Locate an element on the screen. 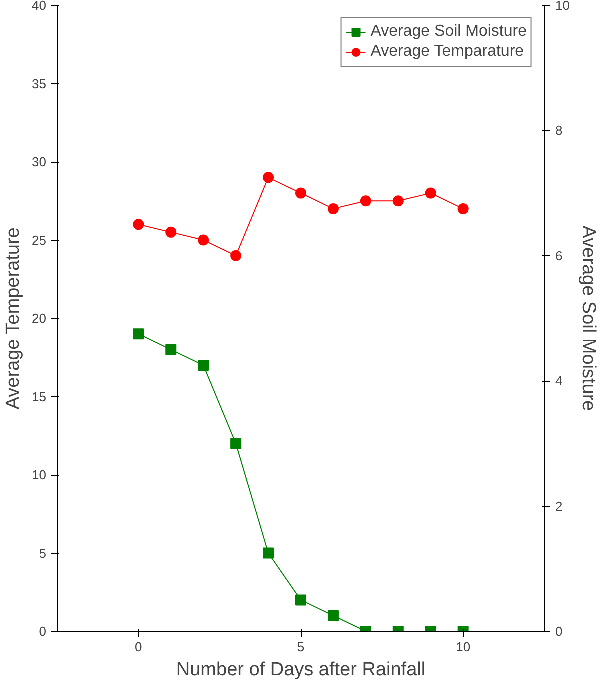  y2-tick-label: 10 is located at coordinates (563, 6).